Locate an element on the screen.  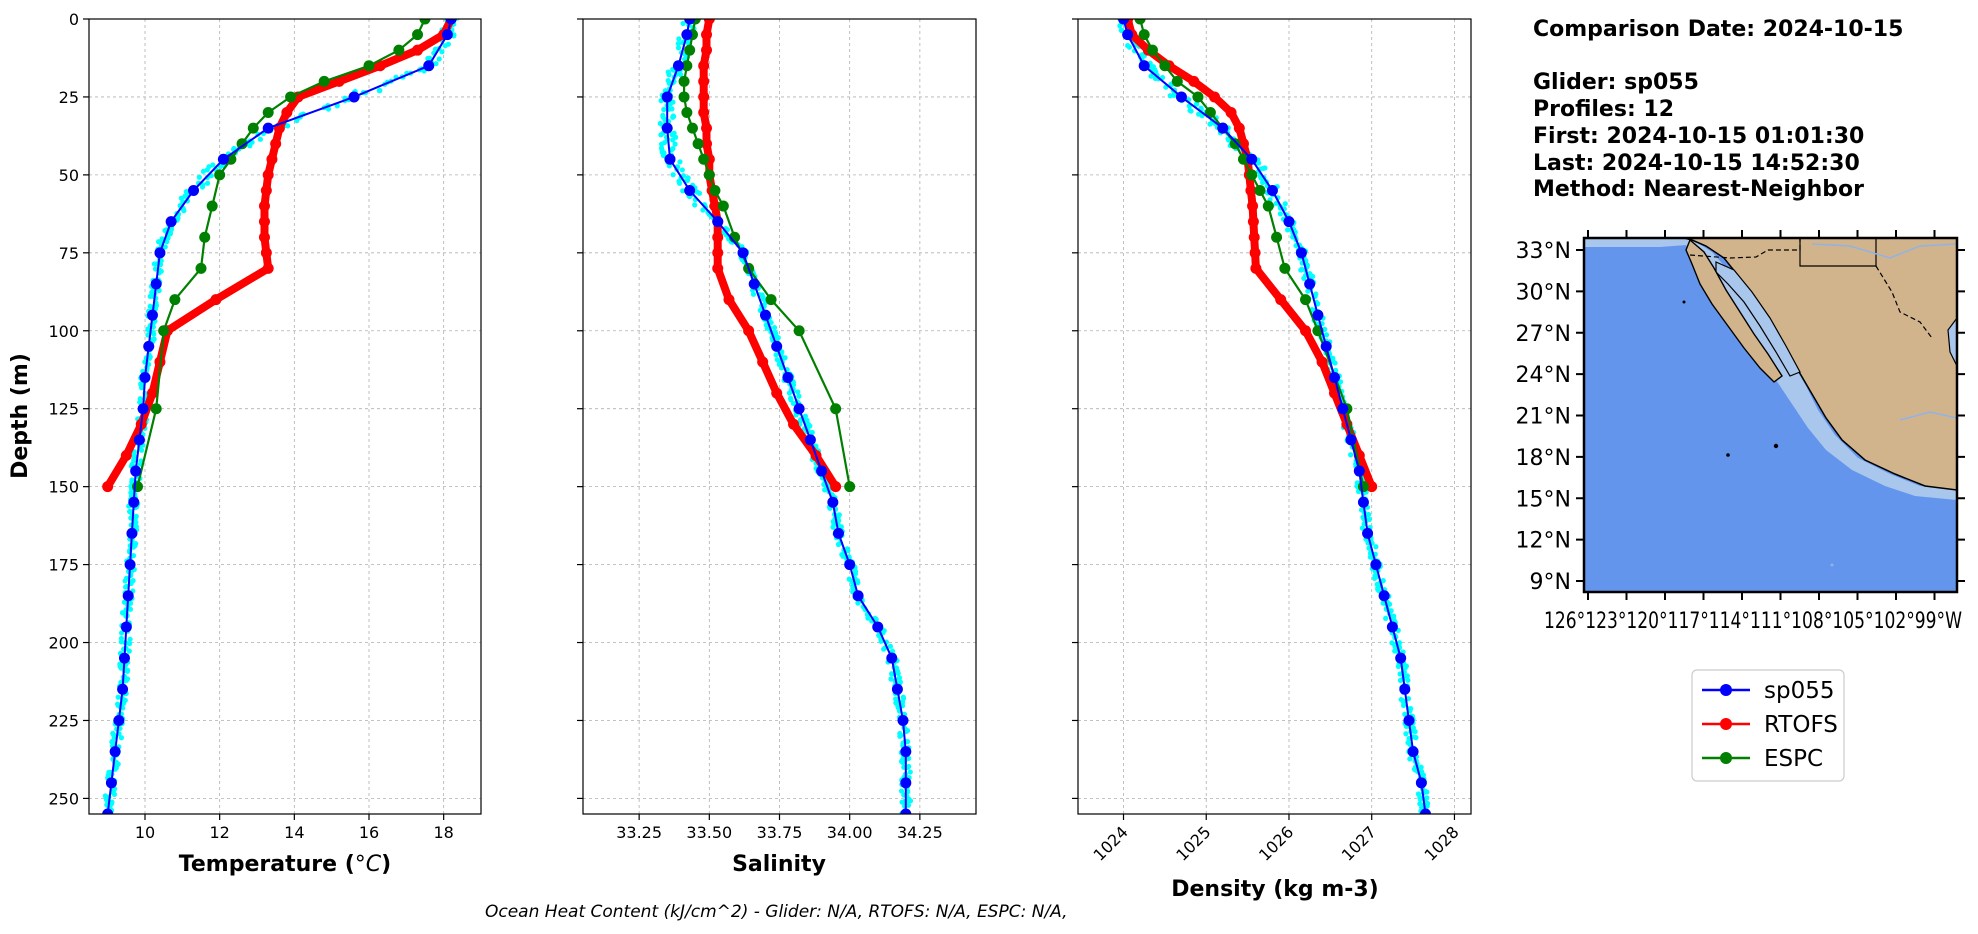
profile-count: Profiles: 12 is located at coordinates (1603, 109).